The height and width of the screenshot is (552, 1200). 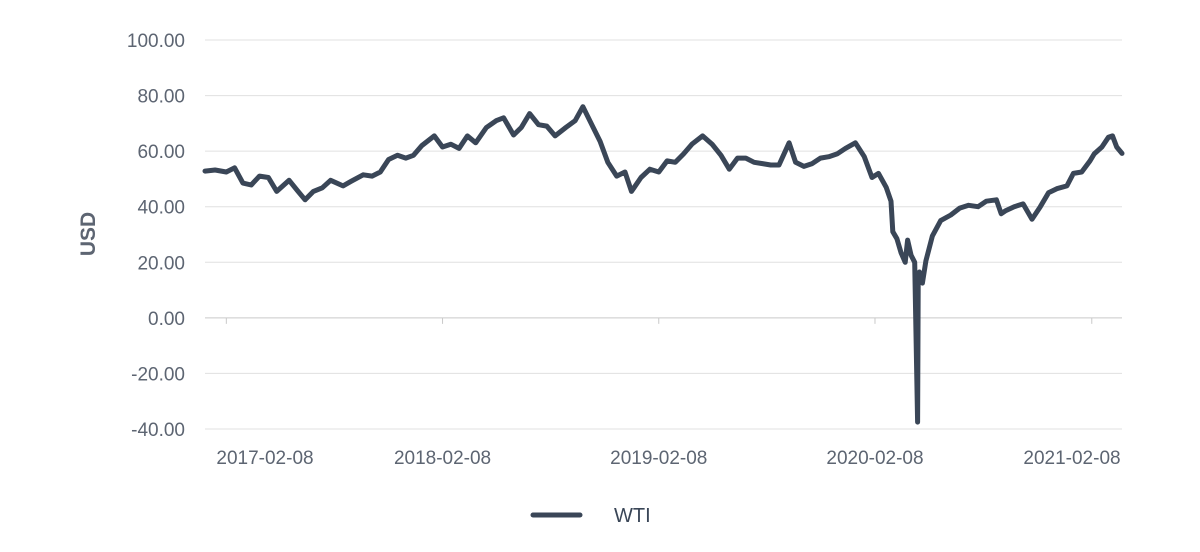 I want to click on x-tick-label: 2021-02-08, so click(x=1071, y=458).